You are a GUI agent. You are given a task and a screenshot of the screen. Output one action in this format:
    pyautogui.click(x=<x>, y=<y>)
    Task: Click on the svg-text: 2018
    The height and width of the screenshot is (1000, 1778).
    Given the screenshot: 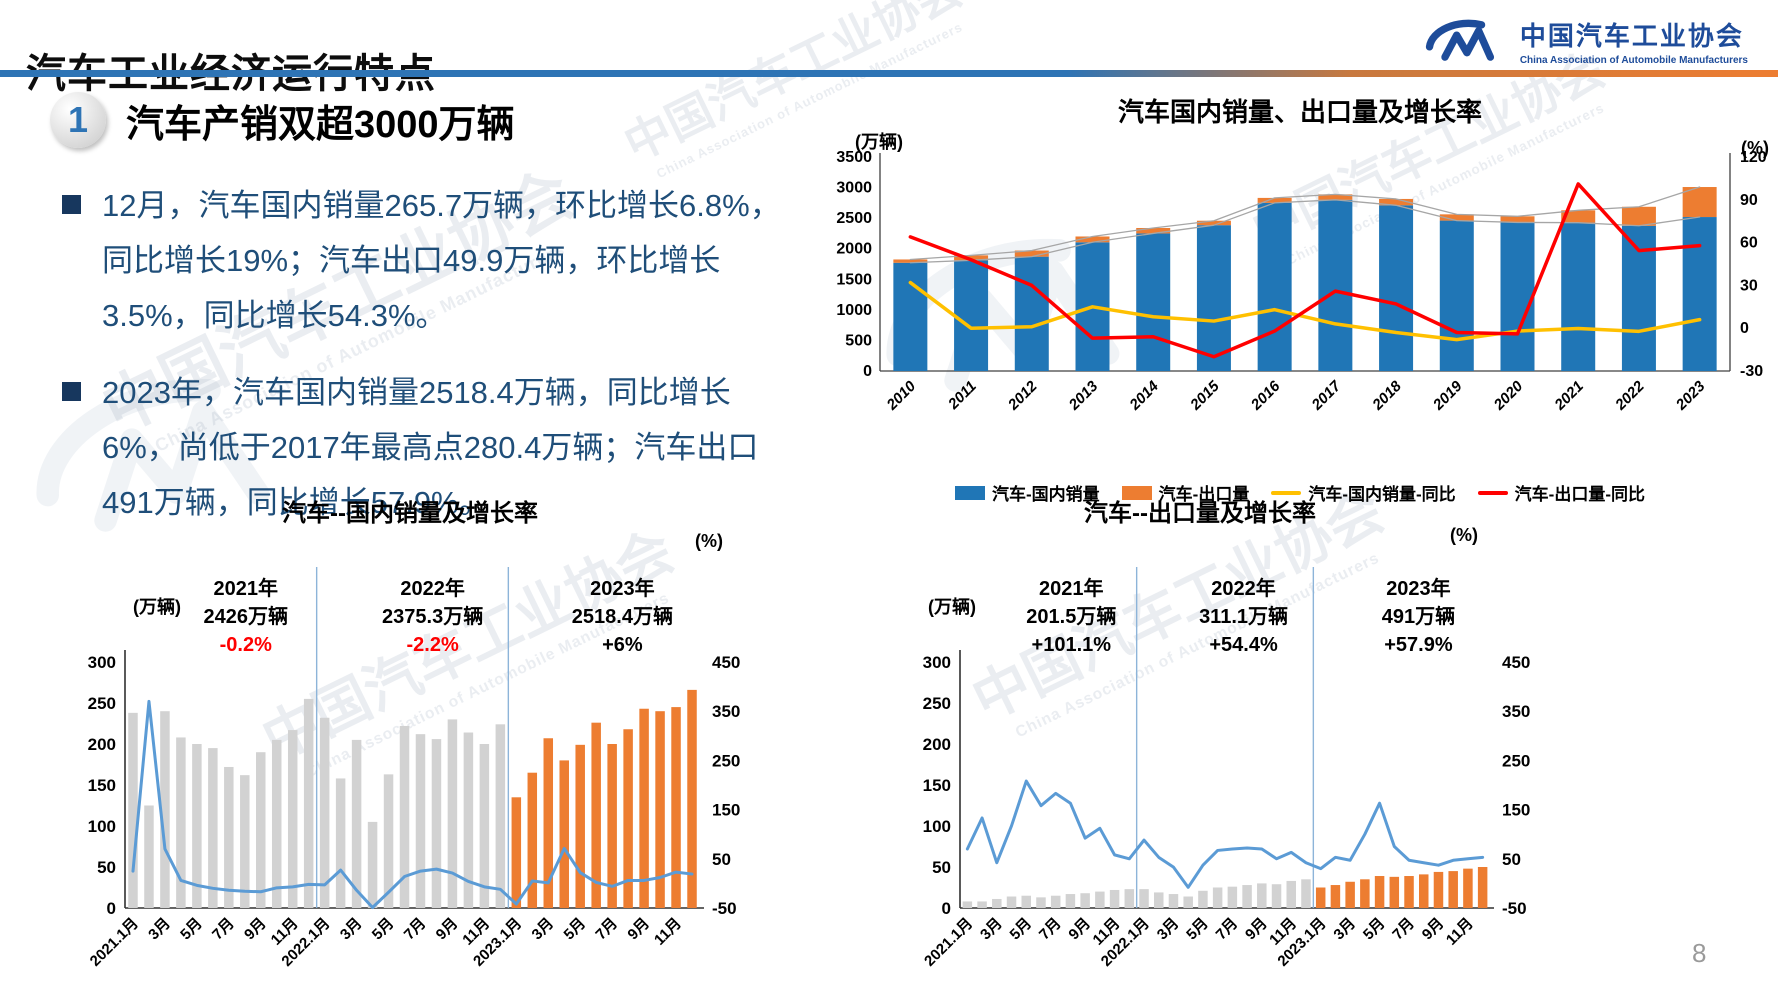 What is the action you would take?
    pyautogui.click(x=1387, y=395)
    